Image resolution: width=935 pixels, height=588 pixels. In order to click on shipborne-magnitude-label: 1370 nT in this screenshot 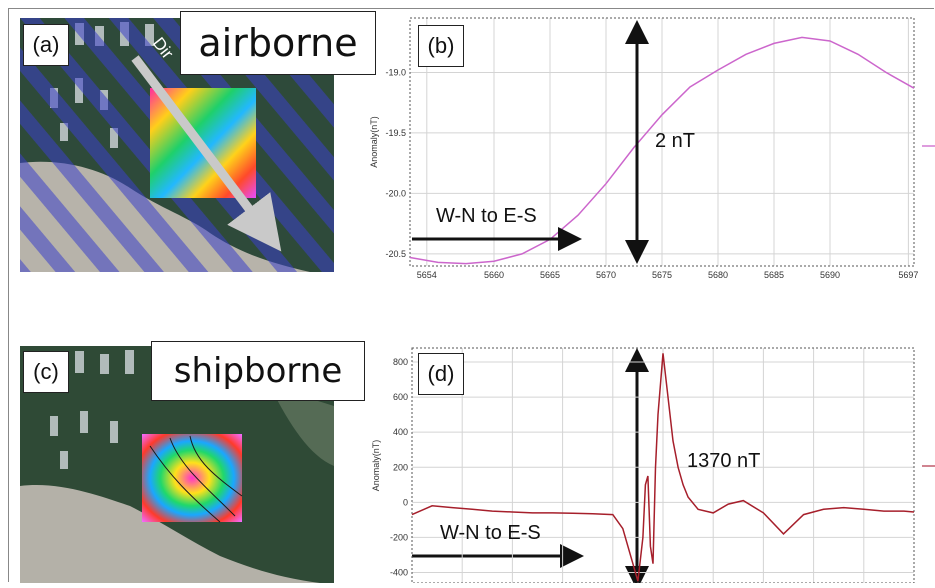, I will do `click(724, 461)`.